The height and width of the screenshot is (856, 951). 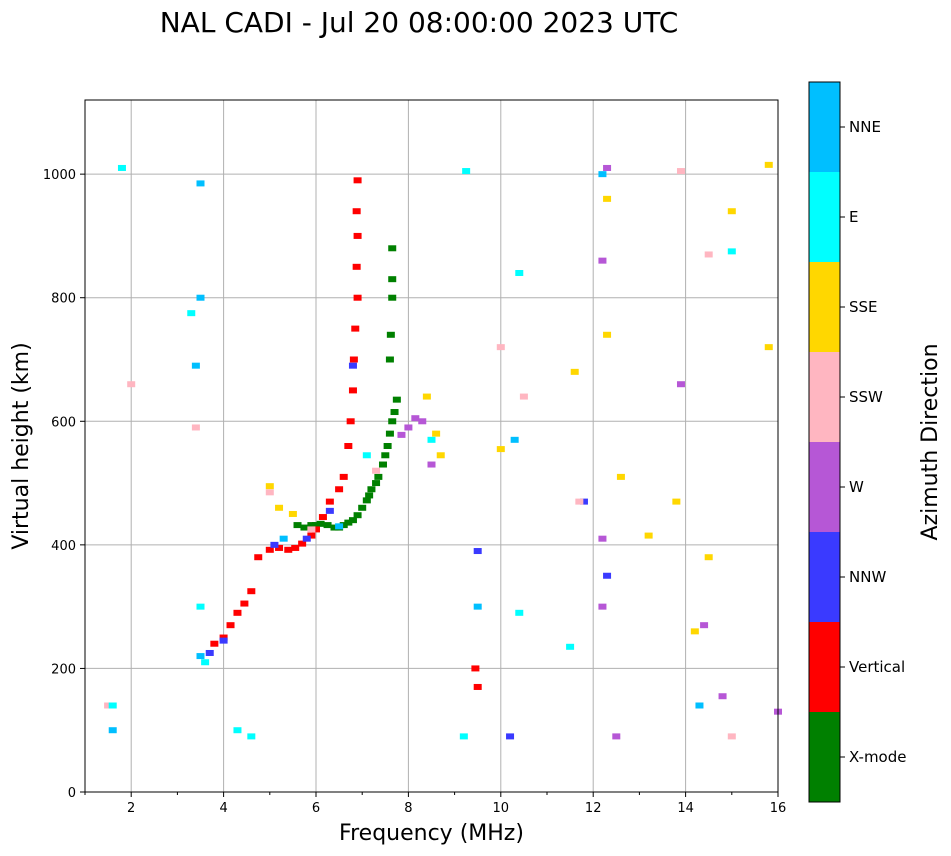 What do you see at coordinates (63, 546) in the screenshot?
I see `y-tick-label: 400` at bounding box center [63, 546].